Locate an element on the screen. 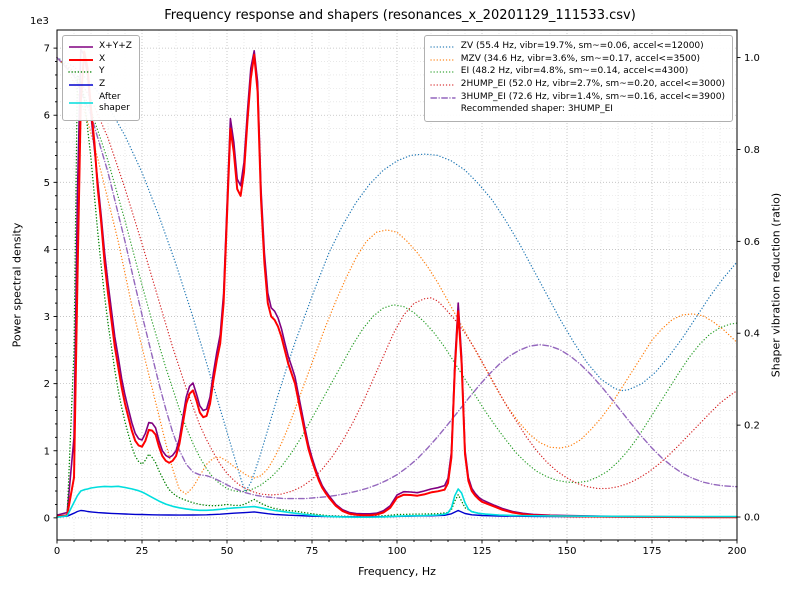  y-left-tick-label: 7 is located at coordinates (47, 49).